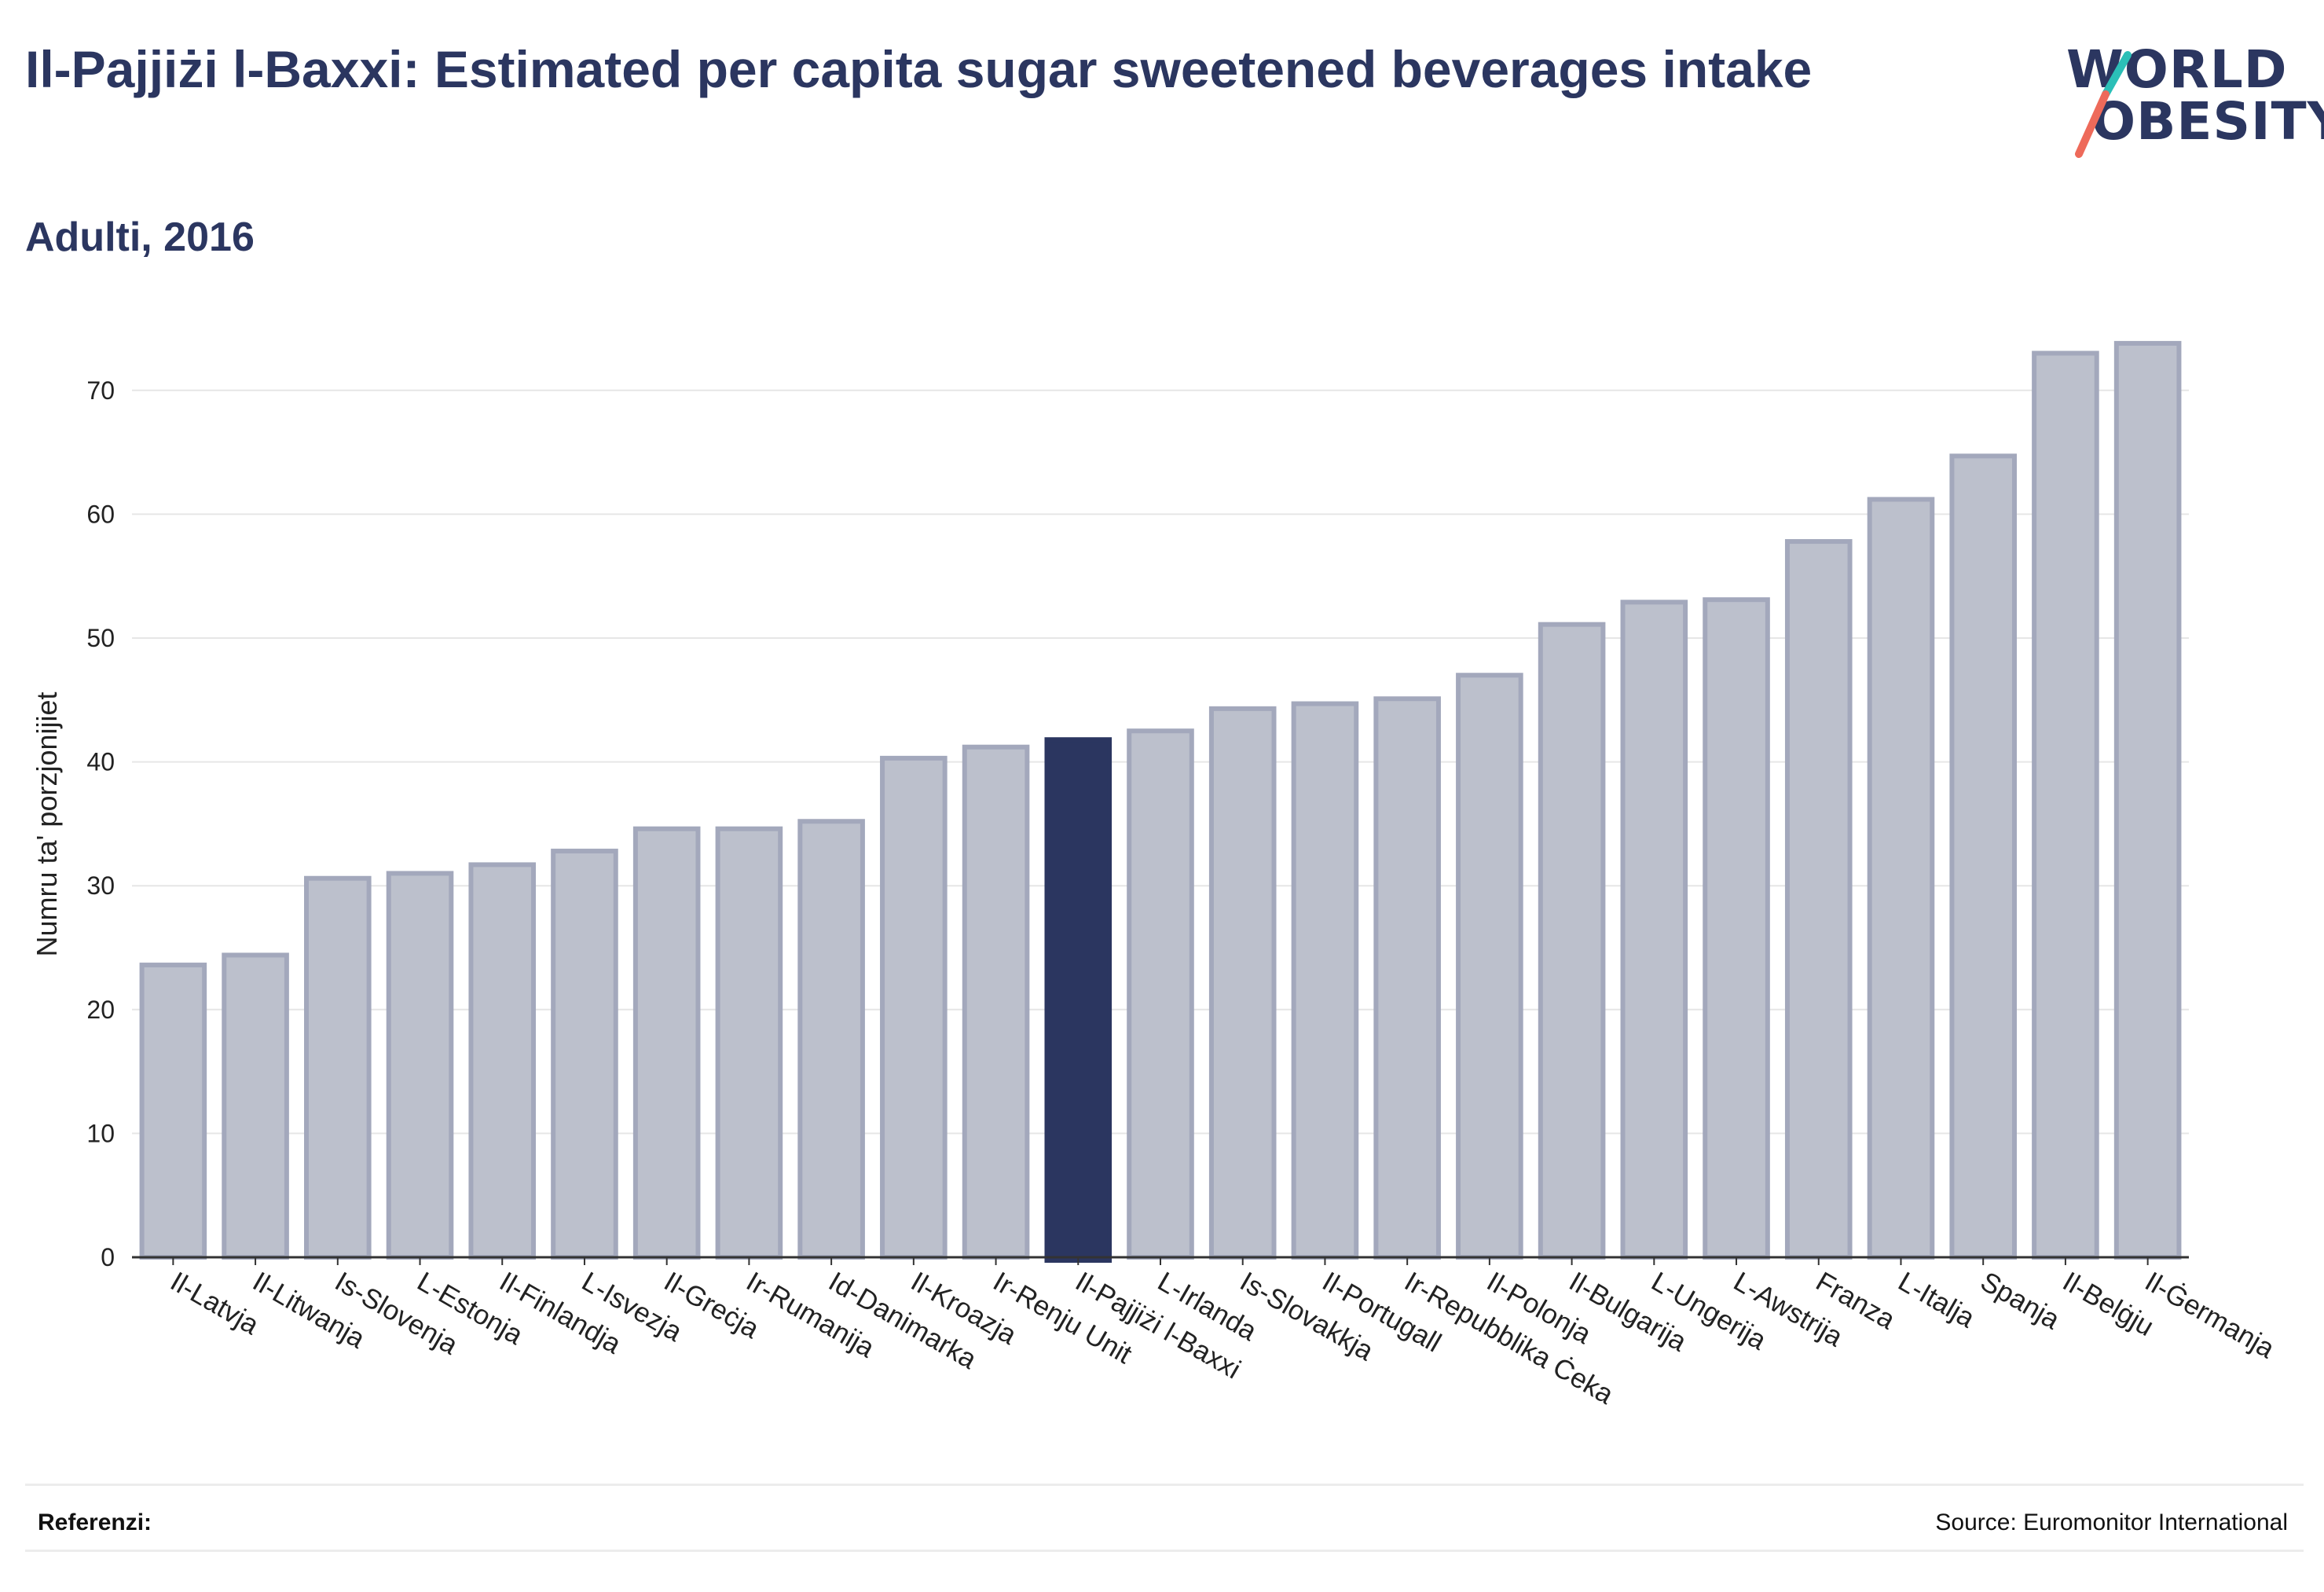  I want to click on y-tick-label: 30, so click(100, 886).